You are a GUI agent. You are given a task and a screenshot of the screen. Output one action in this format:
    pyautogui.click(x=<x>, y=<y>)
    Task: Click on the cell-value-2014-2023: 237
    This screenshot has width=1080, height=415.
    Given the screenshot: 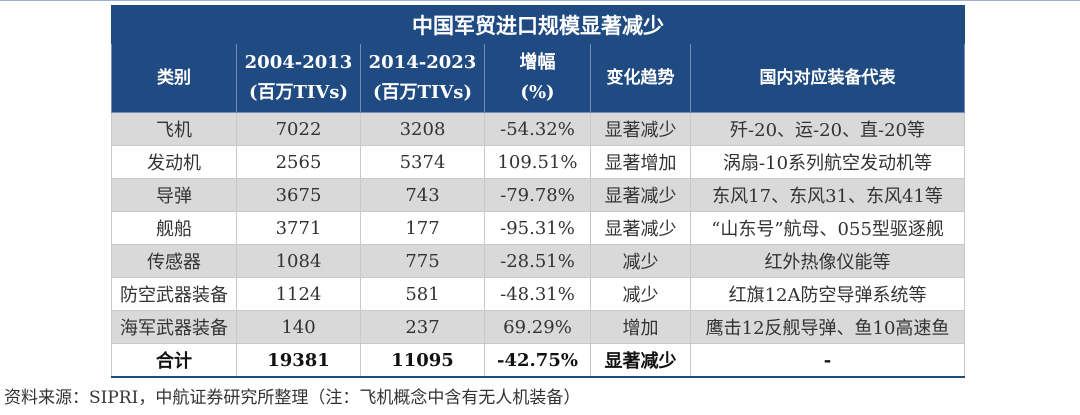 What is the action you would take?
    pyautogui.click(x=422, y=327)
    